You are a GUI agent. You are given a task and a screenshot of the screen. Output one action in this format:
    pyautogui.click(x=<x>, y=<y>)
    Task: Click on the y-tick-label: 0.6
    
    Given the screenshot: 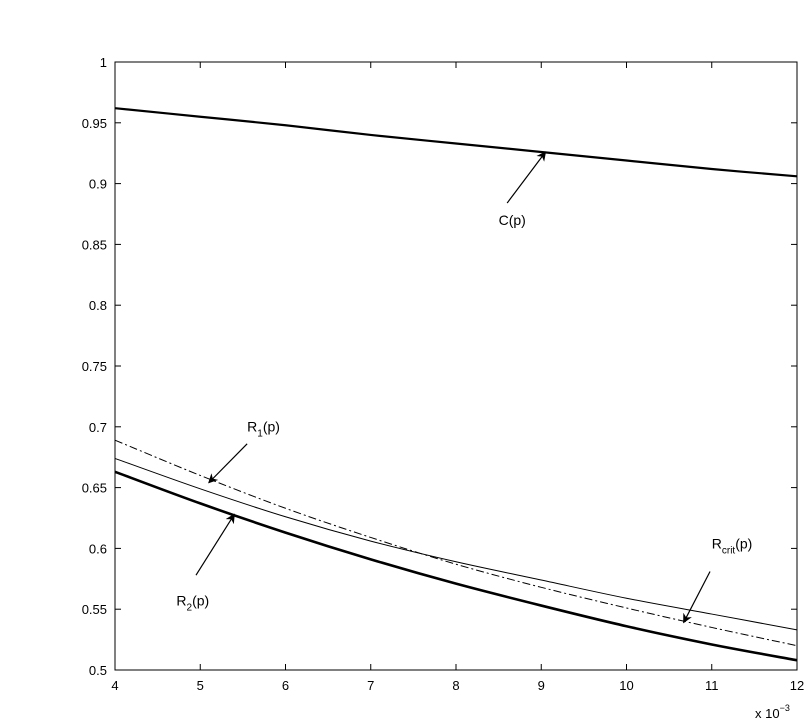 What is the action you would take?
    pyautogui.click(x=98, y=548)
    